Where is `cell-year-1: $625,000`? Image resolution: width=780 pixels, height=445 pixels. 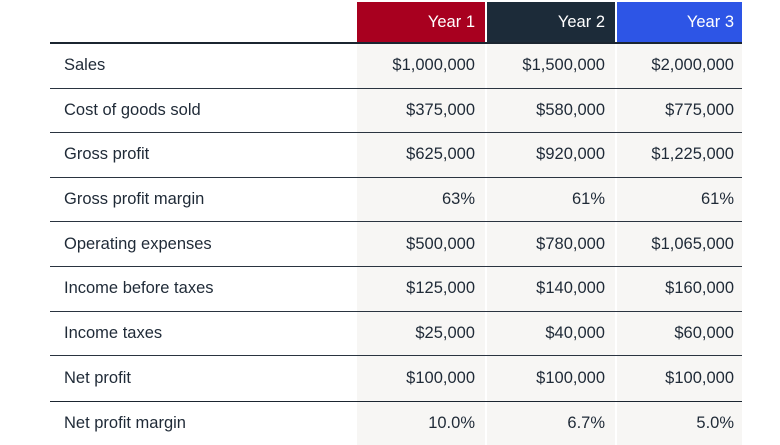 cell-year-1: $625,000 is located at coordinates (421, 155).